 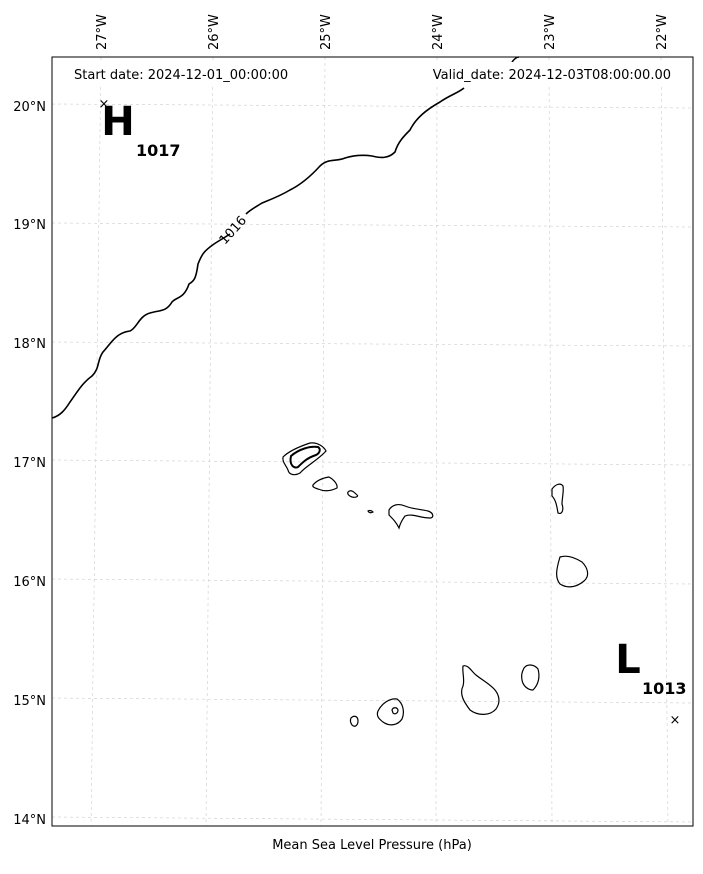 I want to click on parallel-14n, so click(x=372, y=819).